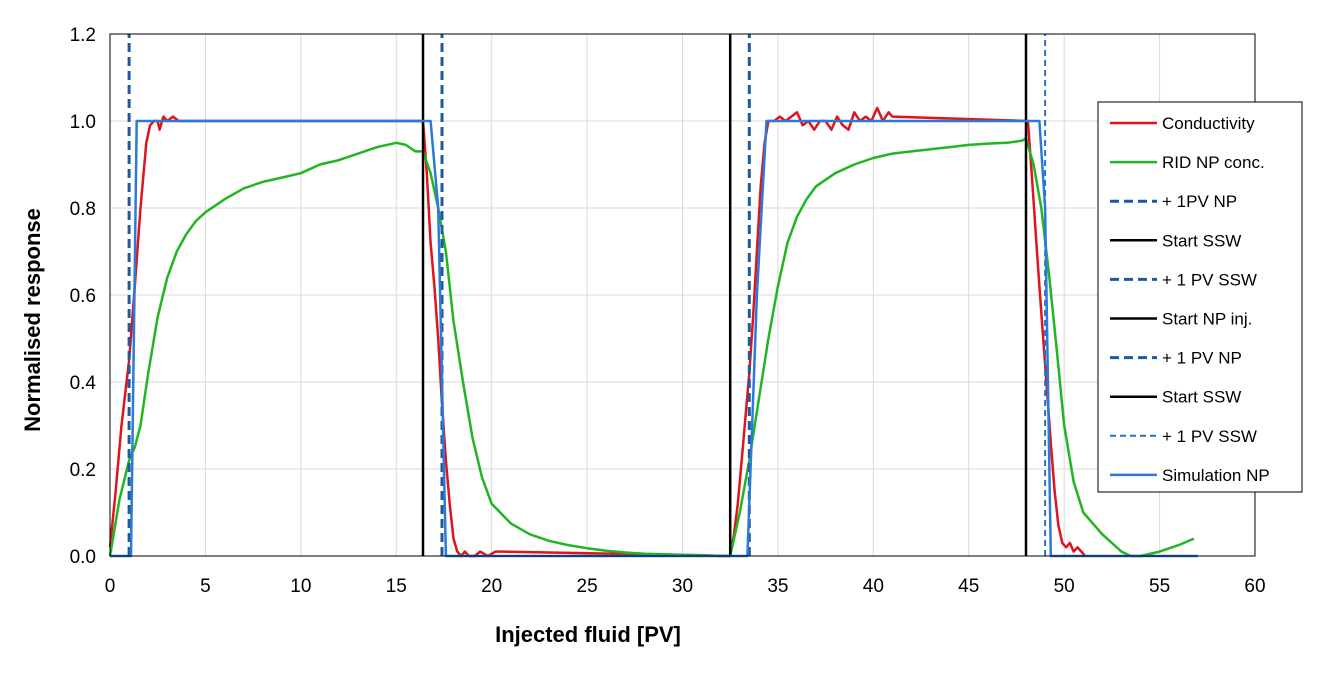  I want to click on y-tick-label: 0.2, so click(83, 470).